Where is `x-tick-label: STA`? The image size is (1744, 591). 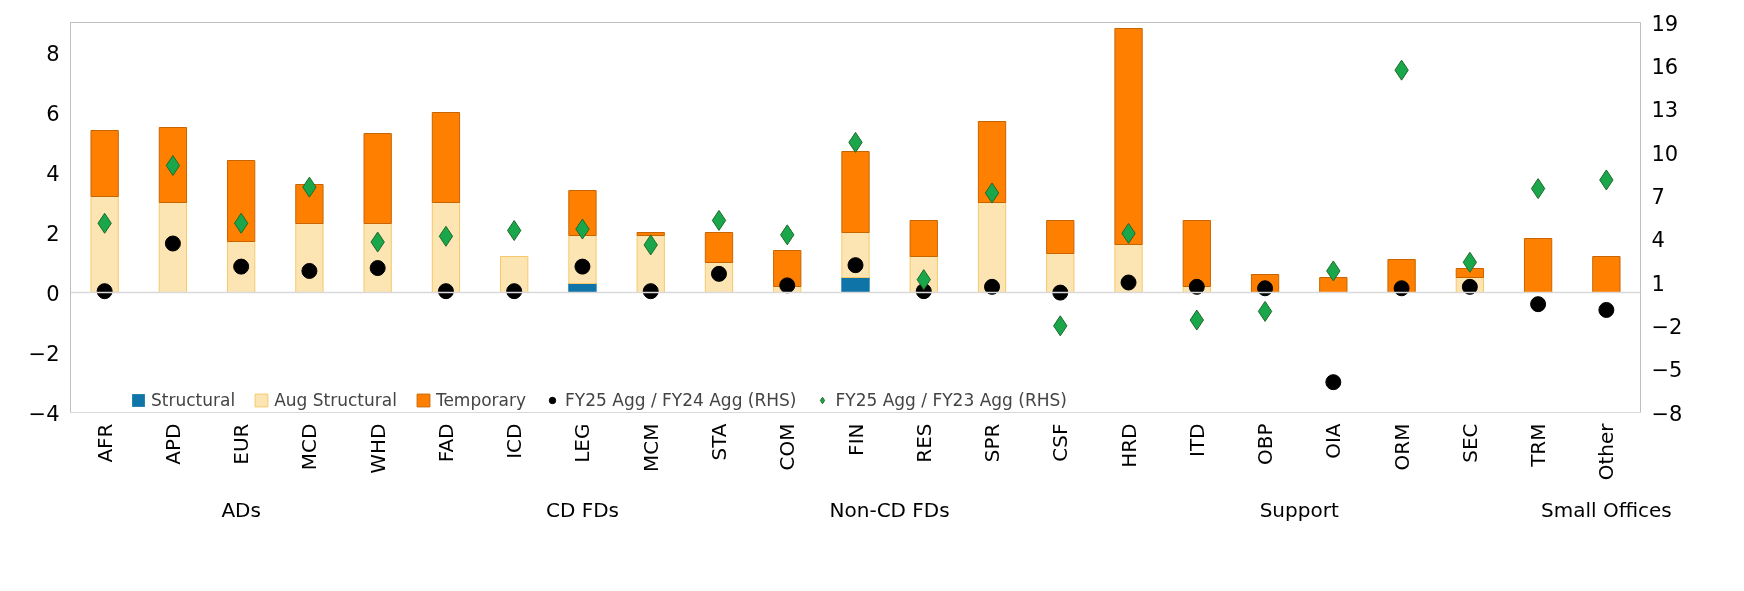 x-tick-label: STA is located at coordinates (718, 442).